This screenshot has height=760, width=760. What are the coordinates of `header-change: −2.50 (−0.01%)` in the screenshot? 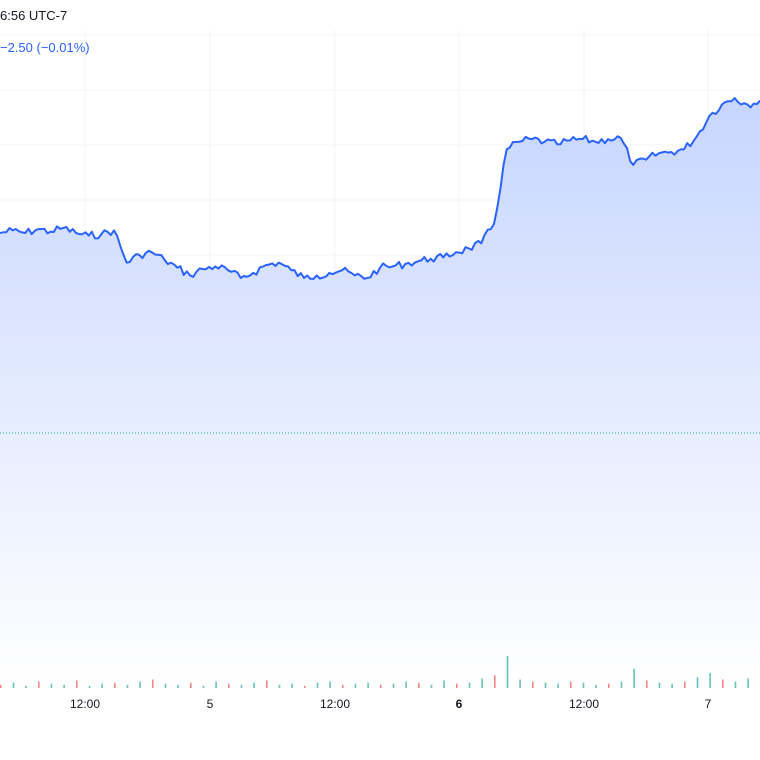 It's located at (45, 47).